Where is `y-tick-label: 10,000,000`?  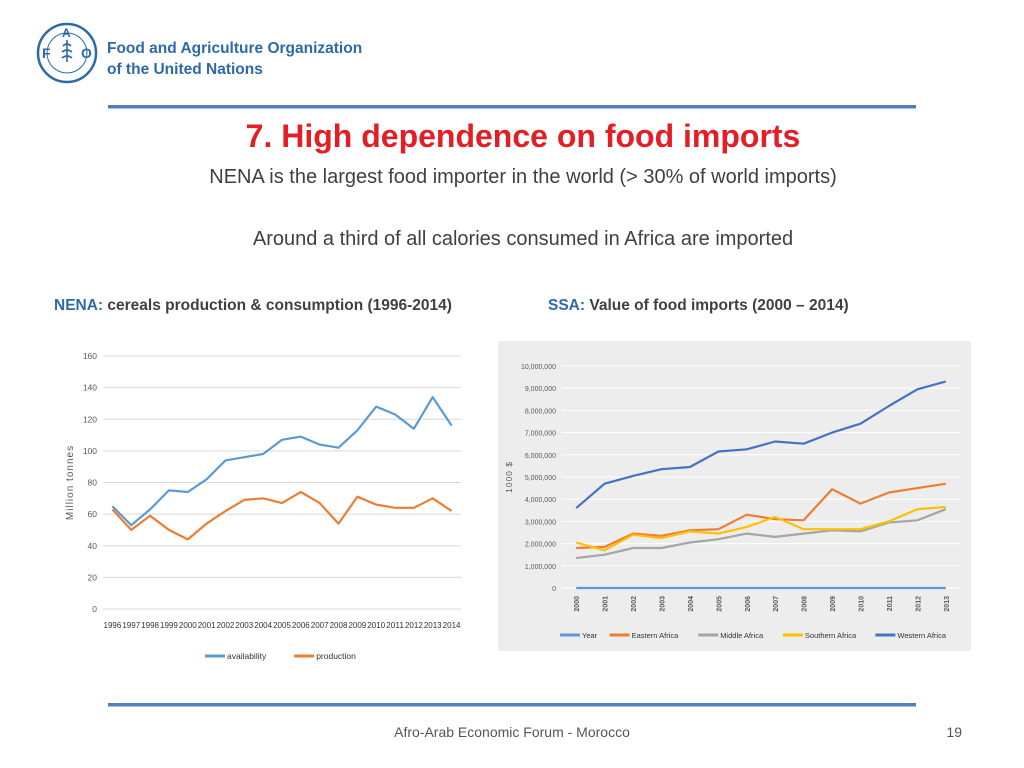
y-tick-label: 10,000,000 is located at coordinates (538, 367).